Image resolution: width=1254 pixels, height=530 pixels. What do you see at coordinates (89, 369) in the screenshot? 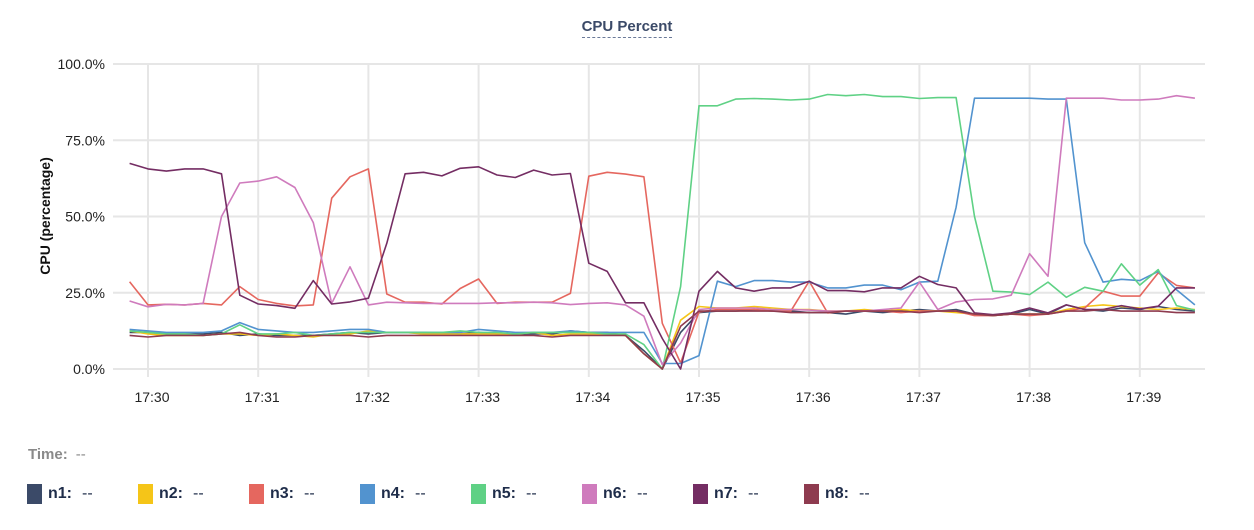
I see `y-tick-label: 0.0%` at bounding box center [89, 369].